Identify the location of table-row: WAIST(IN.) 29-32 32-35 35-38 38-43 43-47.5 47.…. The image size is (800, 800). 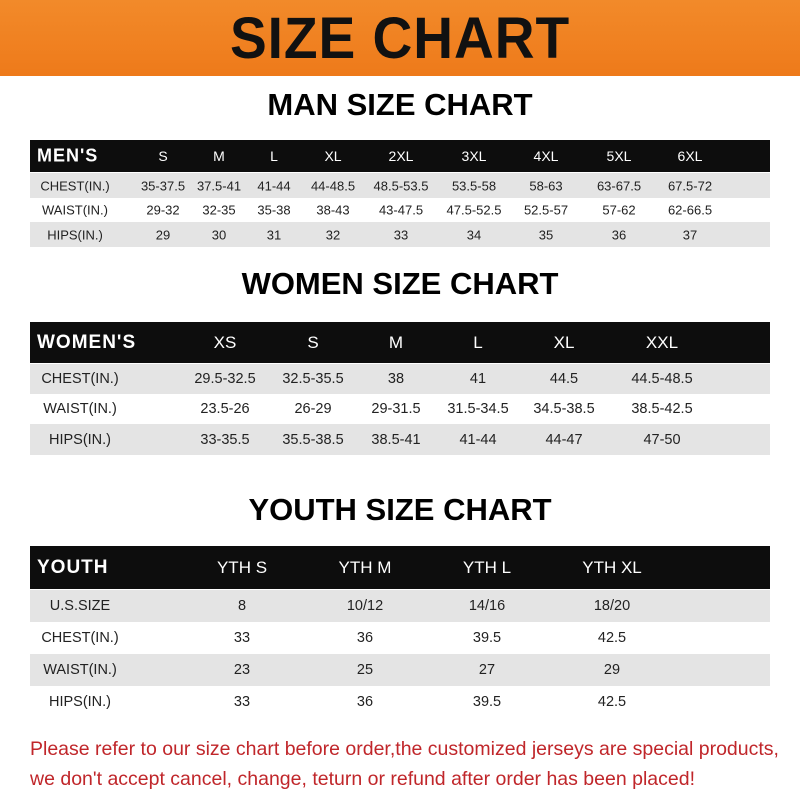
(400, 210).